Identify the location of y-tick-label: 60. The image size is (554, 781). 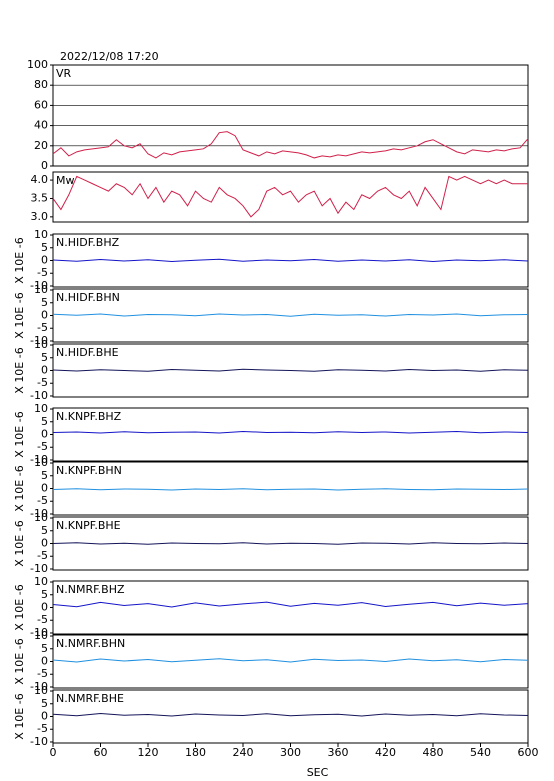
(41, 104).